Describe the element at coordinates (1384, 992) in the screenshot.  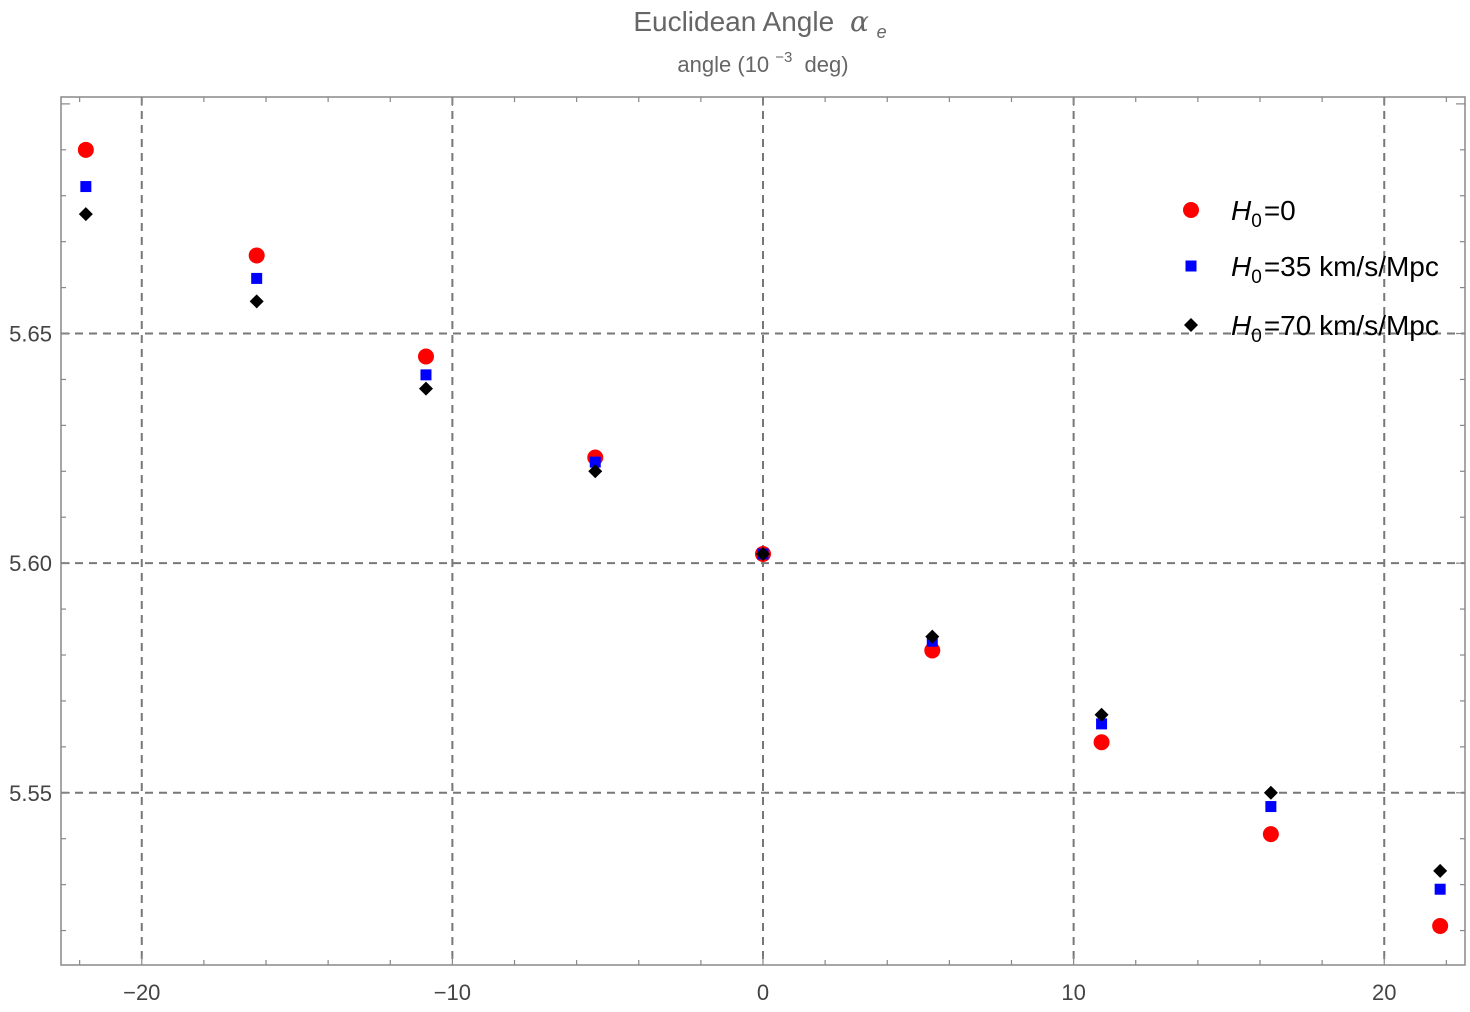
I see `x-tick-label-4: 20` at that location.